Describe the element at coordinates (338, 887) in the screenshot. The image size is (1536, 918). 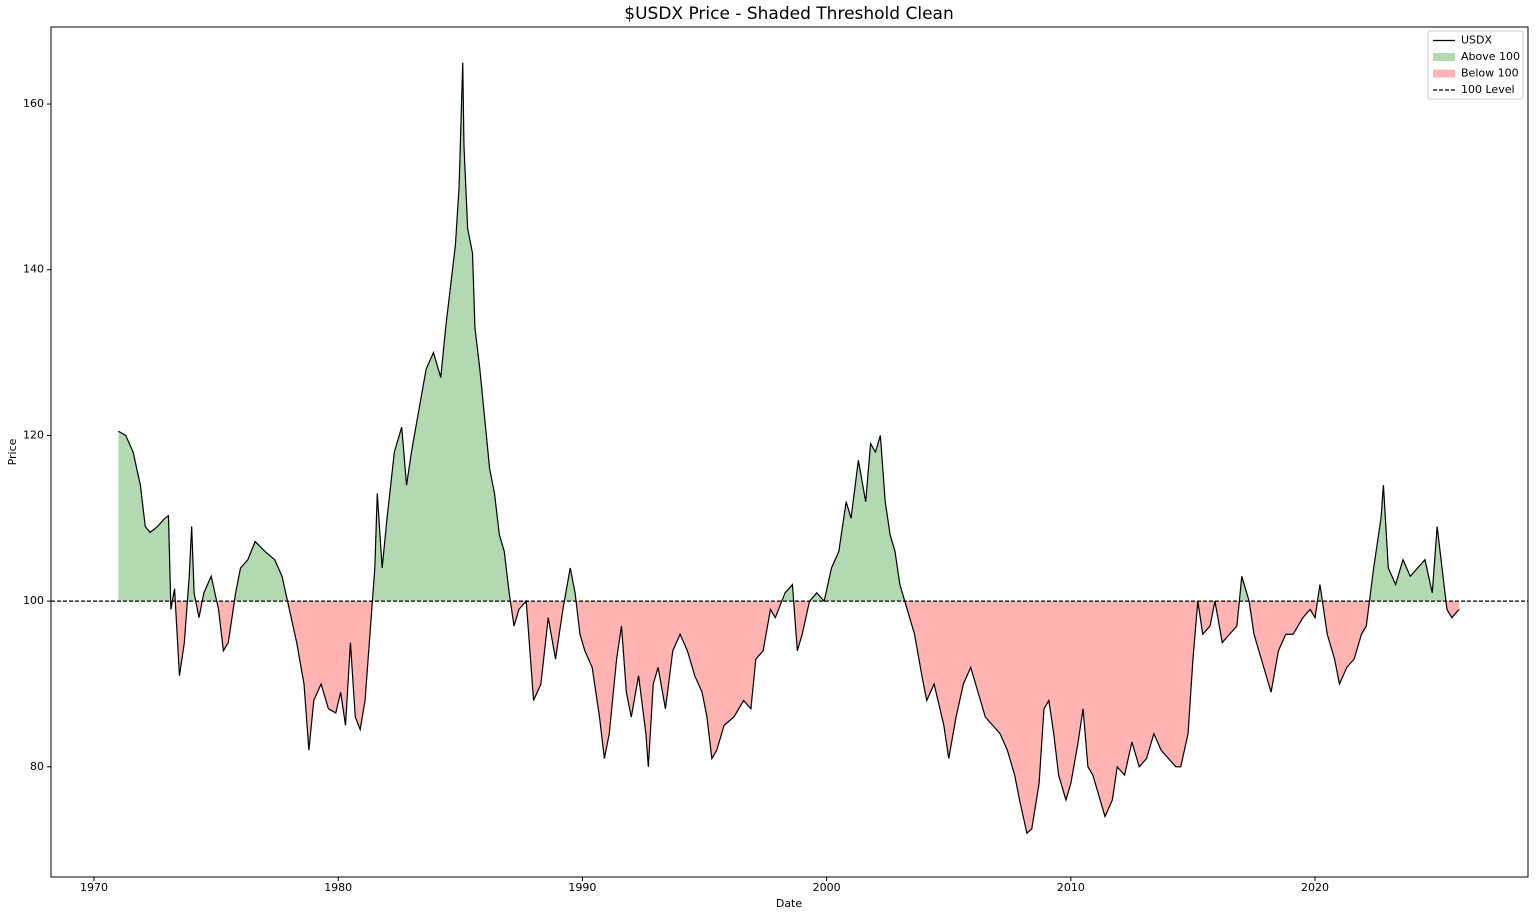
I see `x-tick-label: 1980` at that location.